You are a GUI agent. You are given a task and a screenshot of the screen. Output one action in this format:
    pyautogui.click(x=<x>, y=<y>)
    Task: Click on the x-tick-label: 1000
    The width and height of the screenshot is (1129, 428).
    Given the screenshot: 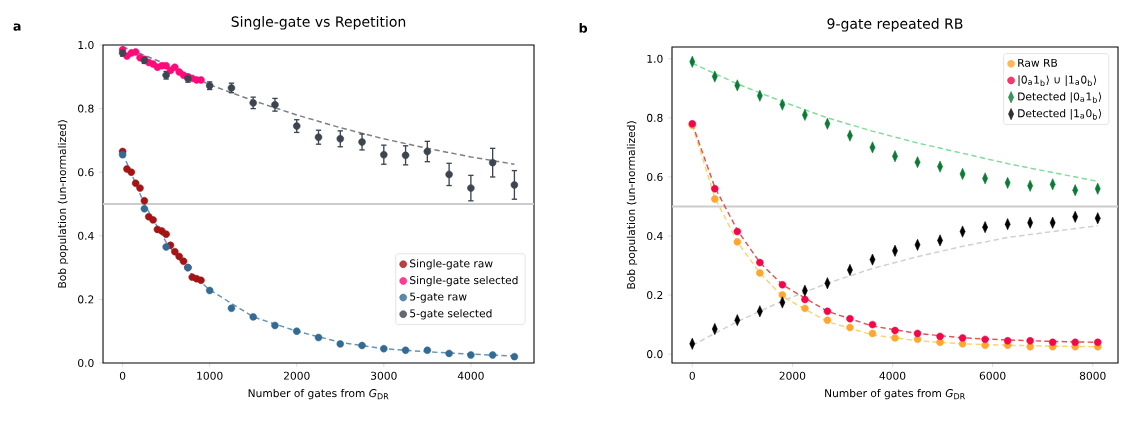 What is the action you would take?
    pyautogui.click(x=210, y=375)
    